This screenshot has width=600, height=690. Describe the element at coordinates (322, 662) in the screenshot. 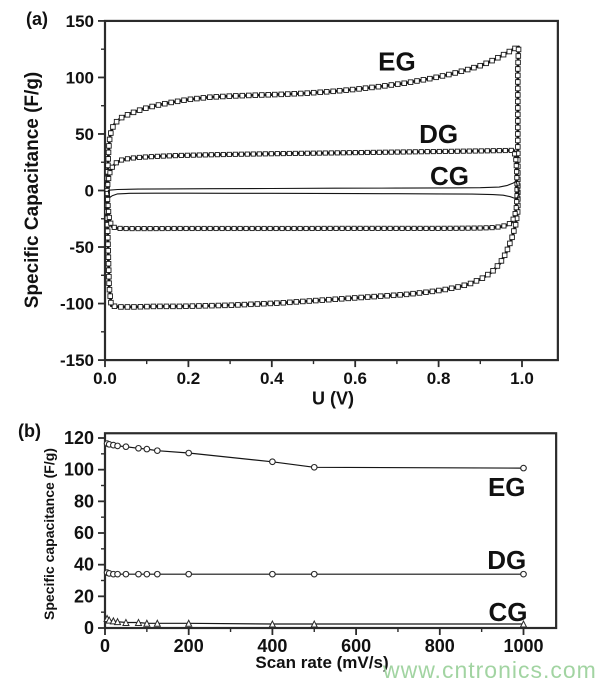

I see `chart-b-x-axis-title: Scan rate (mV/s)` at that location.